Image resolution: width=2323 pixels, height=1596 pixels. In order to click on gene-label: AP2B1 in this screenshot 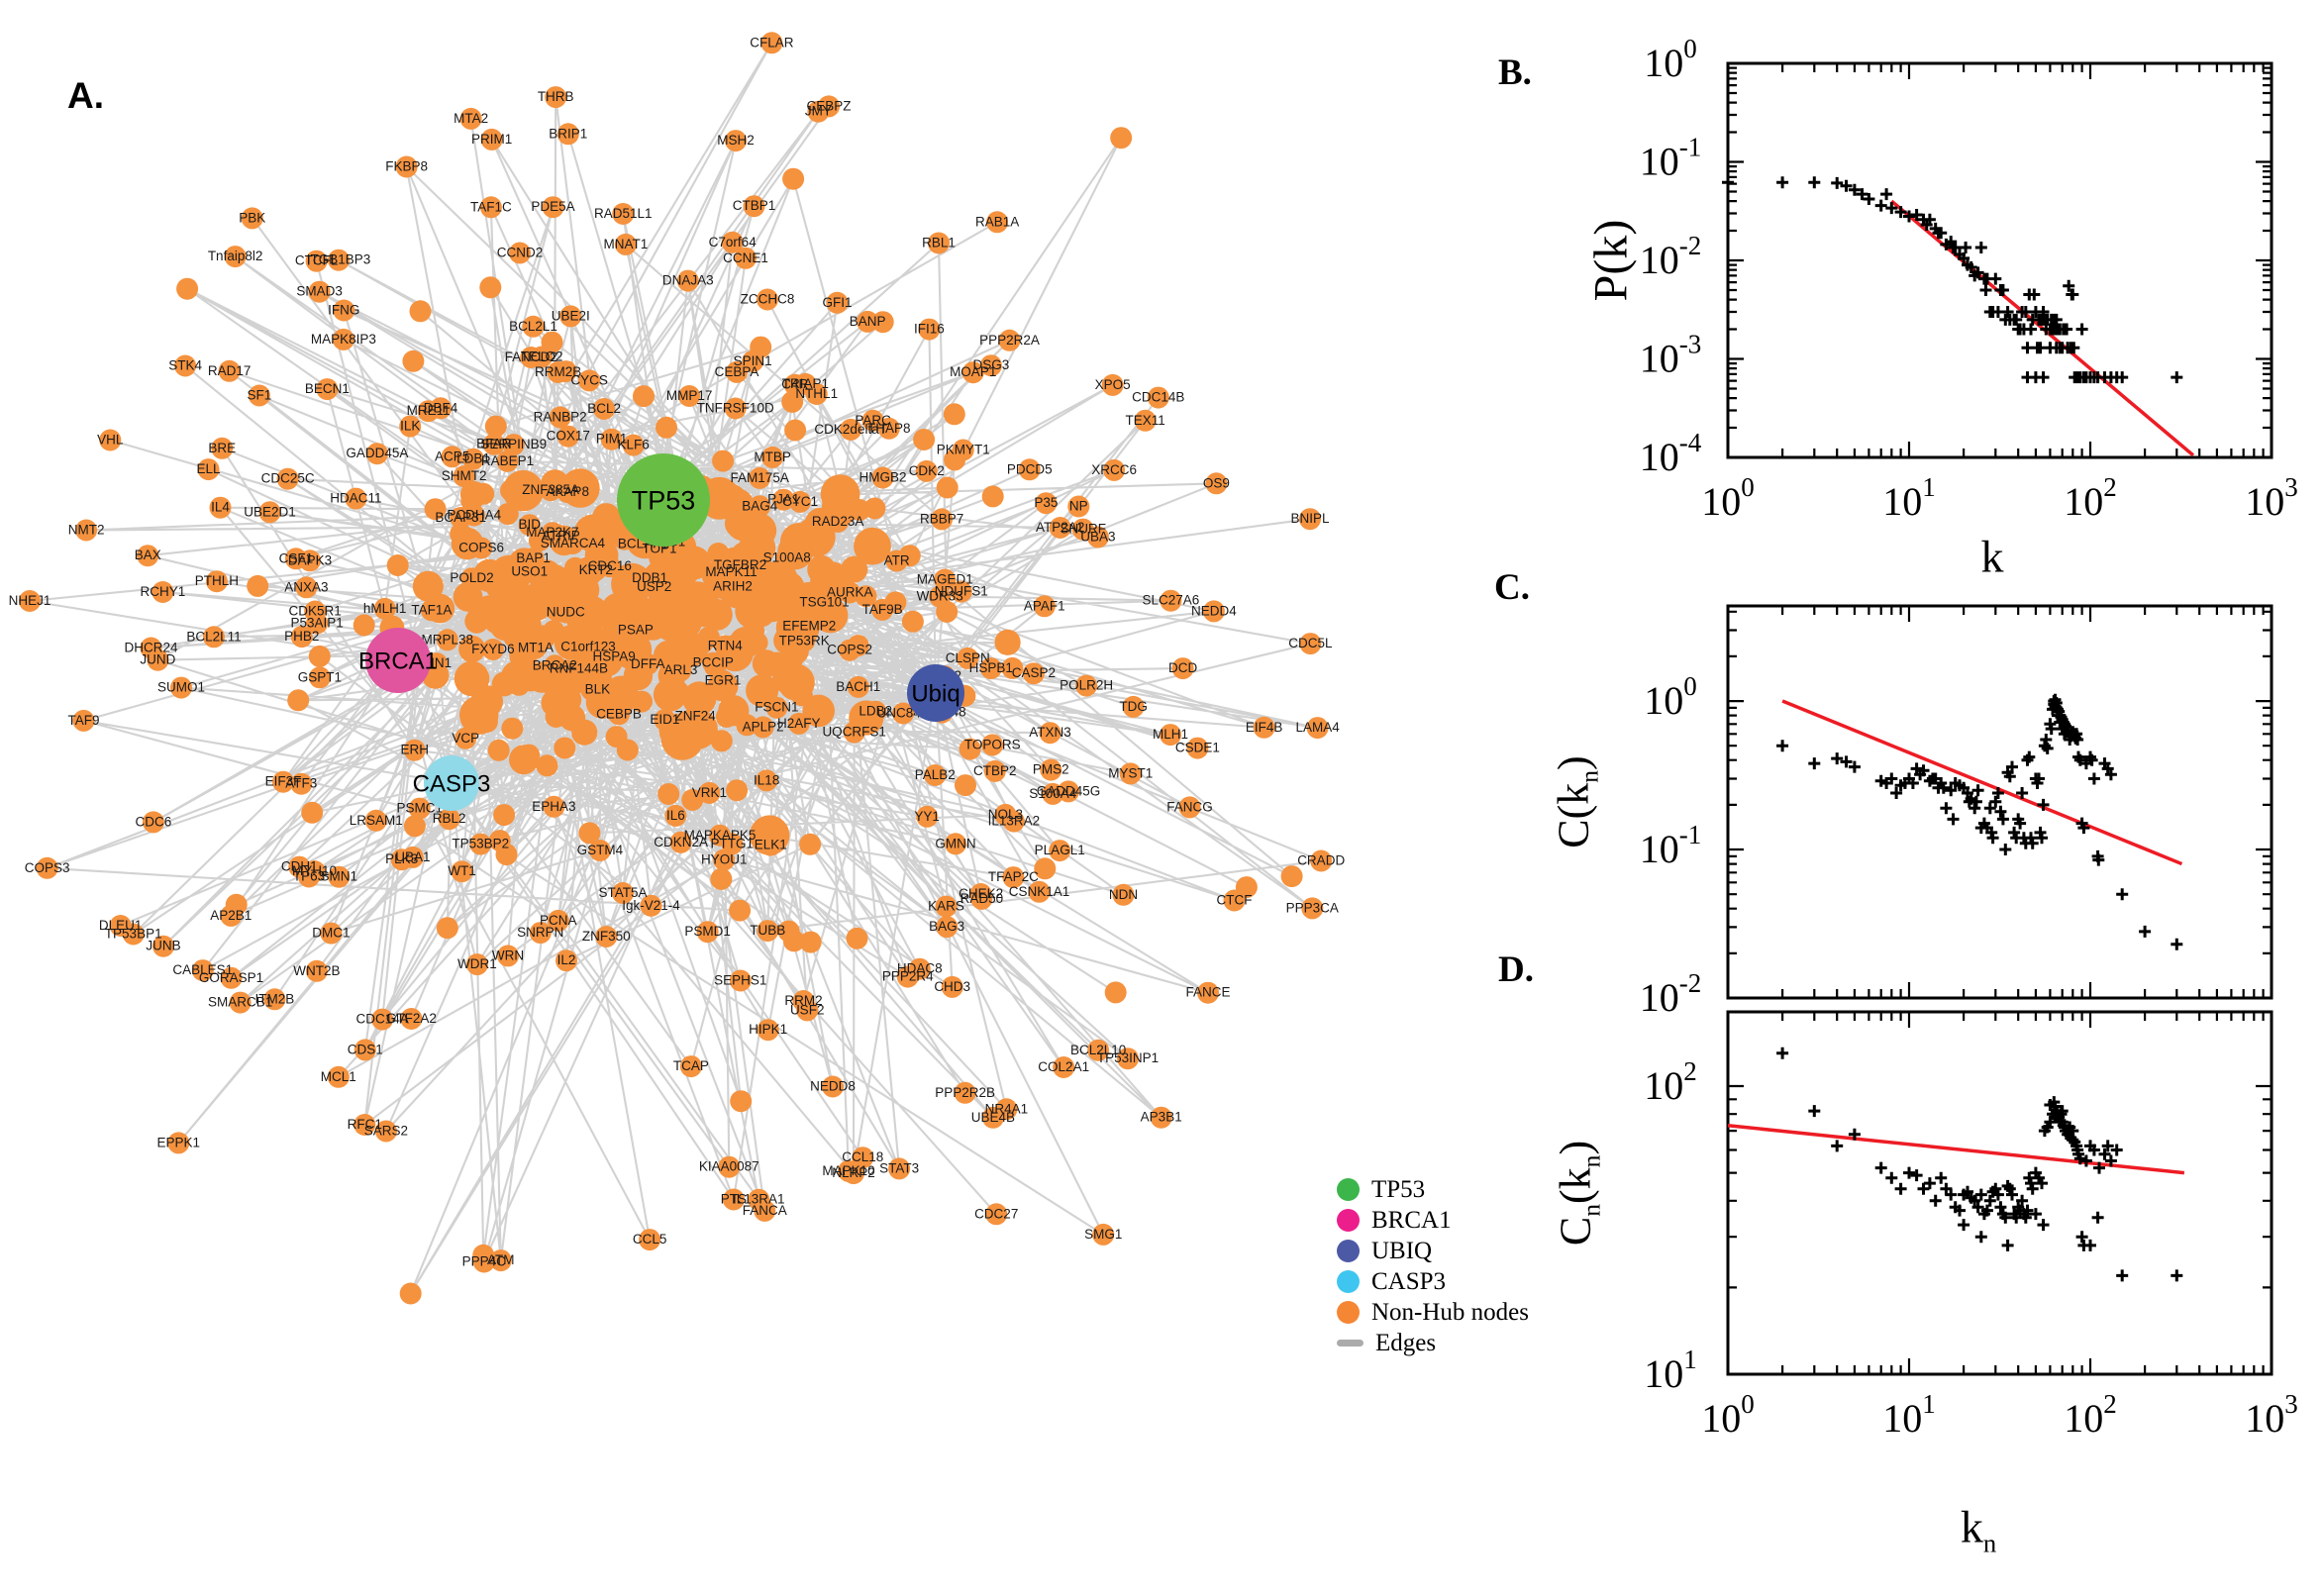, I will do `click(231, 915)`.